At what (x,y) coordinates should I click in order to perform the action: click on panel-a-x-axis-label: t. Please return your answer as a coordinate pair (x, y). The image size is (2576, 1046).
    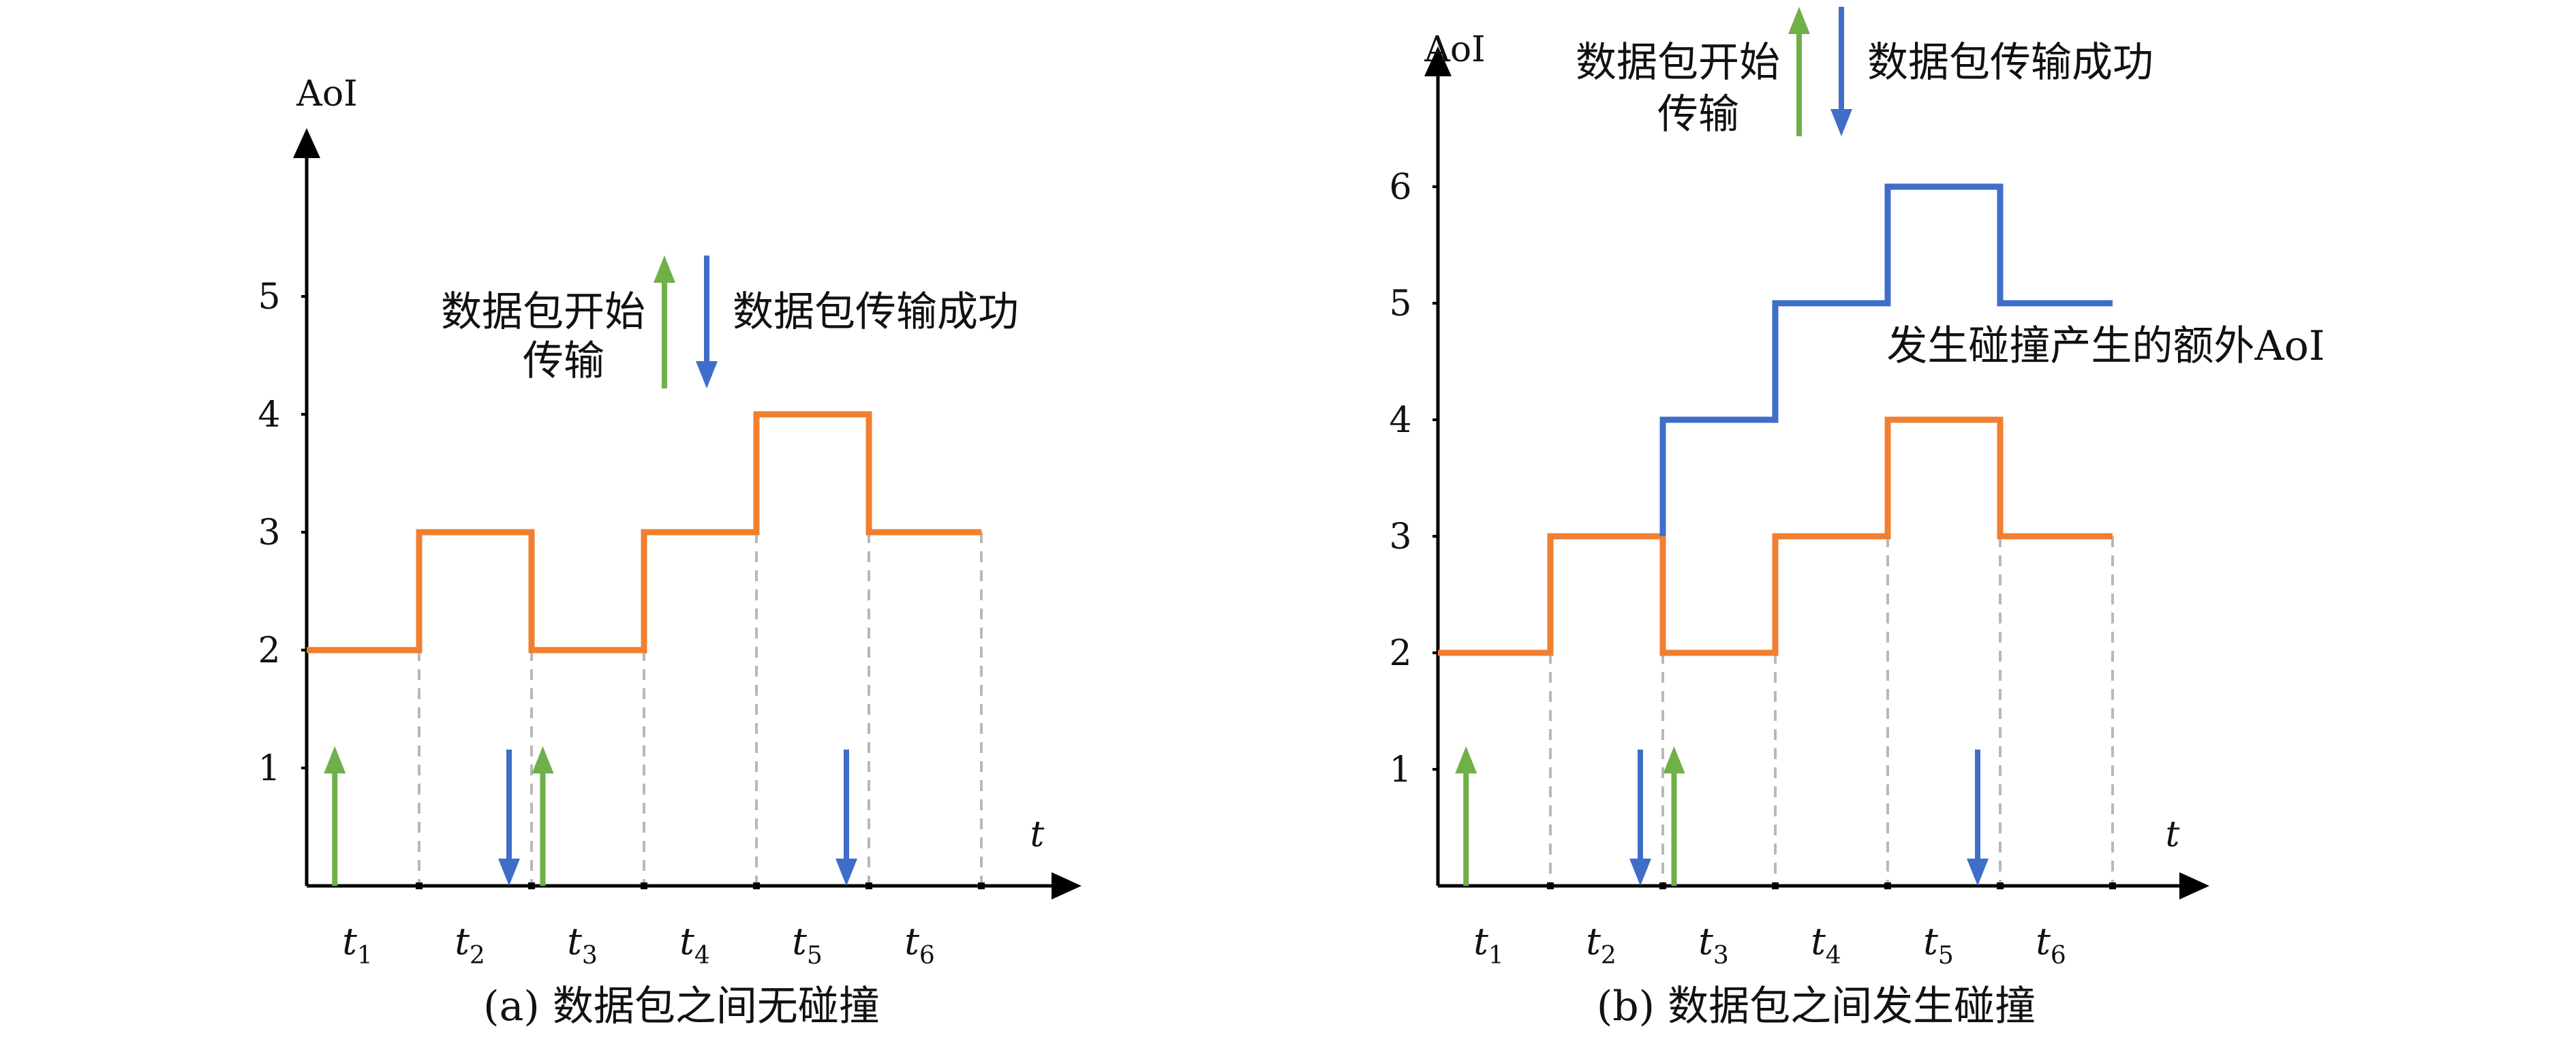
    Looking at the image, I should click on (1037, 834).